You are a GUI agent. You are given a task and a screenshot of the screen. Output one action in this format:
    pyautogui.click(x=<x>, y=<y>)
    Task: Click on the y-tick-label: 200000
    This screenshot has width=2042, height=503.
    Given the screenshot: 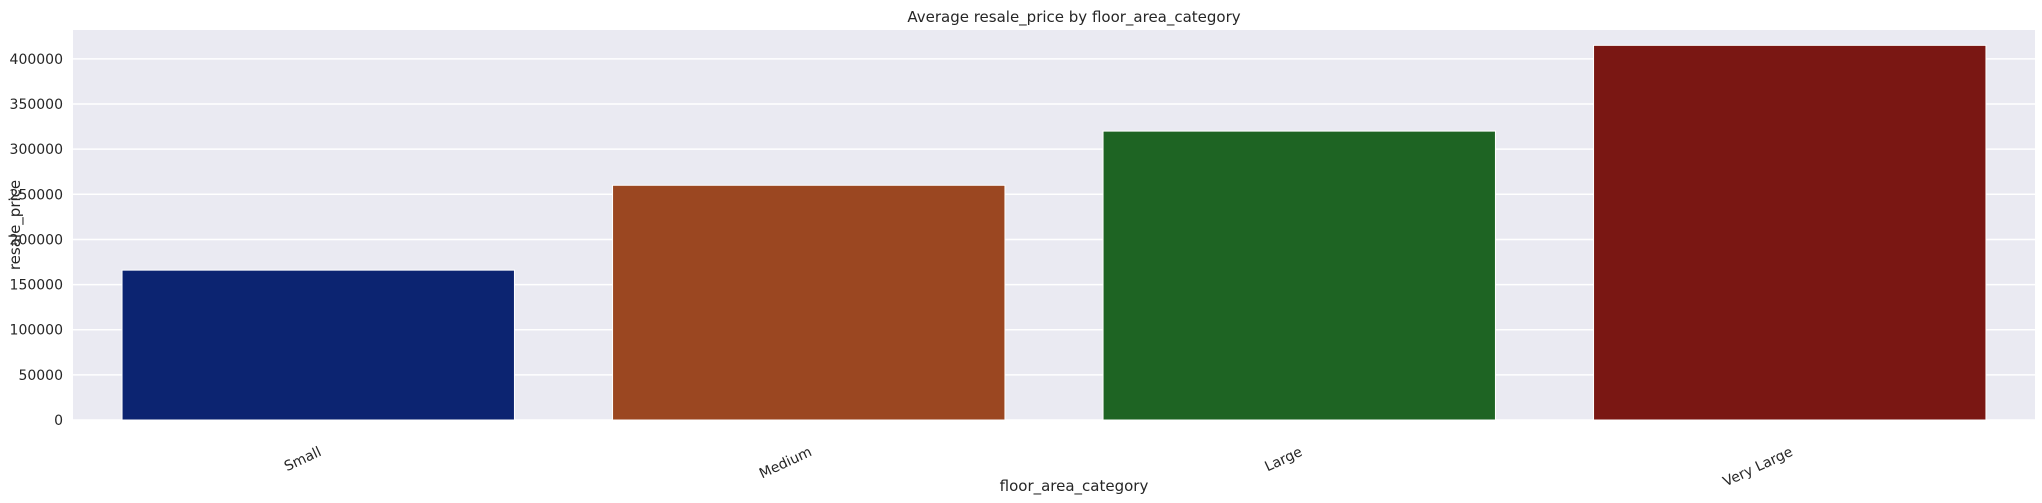 What is the action you would take?
    pyautogui.click(x=36, y=240)
    